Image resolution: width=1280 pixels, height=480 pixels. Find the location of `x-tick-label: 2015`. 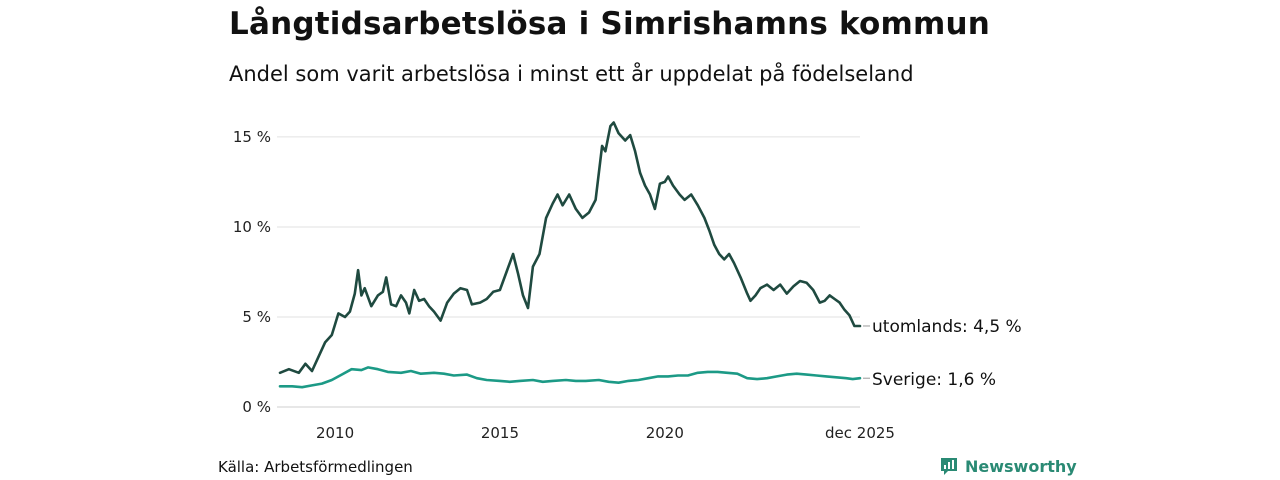

x-tick-label: 2015 is located at coordinates (500, 433).